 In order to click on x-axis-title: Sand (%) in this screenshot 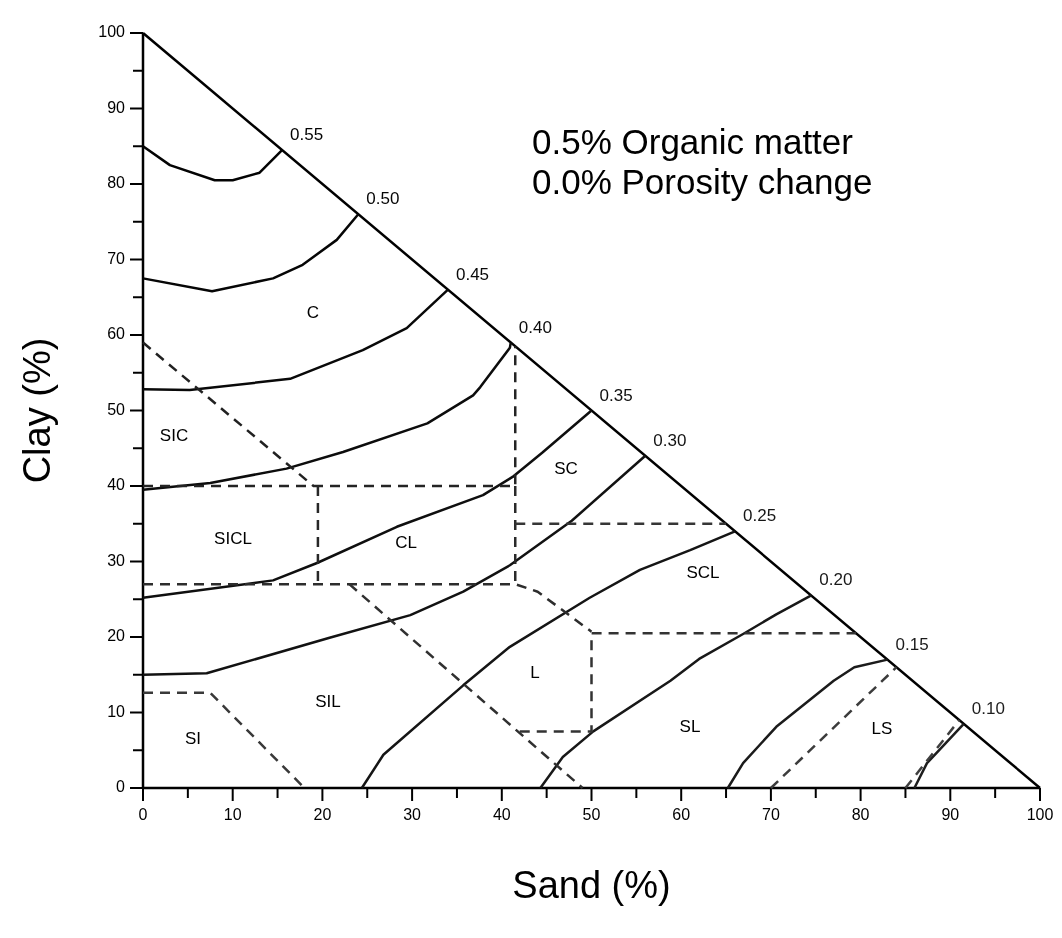, I will do `click(591, 885)`.